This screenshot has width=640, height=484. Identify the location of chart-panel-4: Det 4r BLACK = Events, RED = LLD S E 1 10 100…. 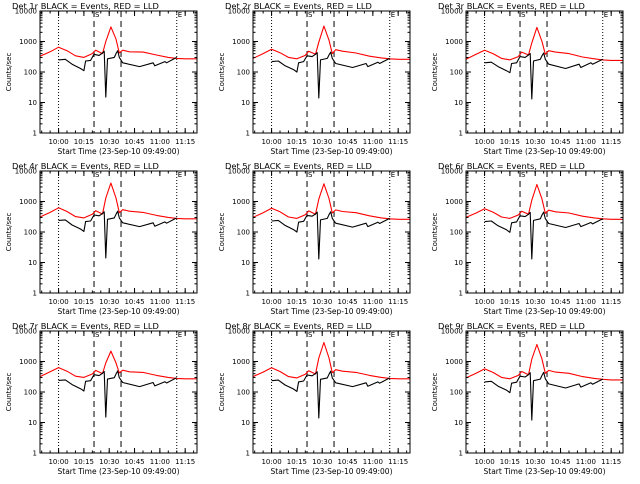
(106, 240).